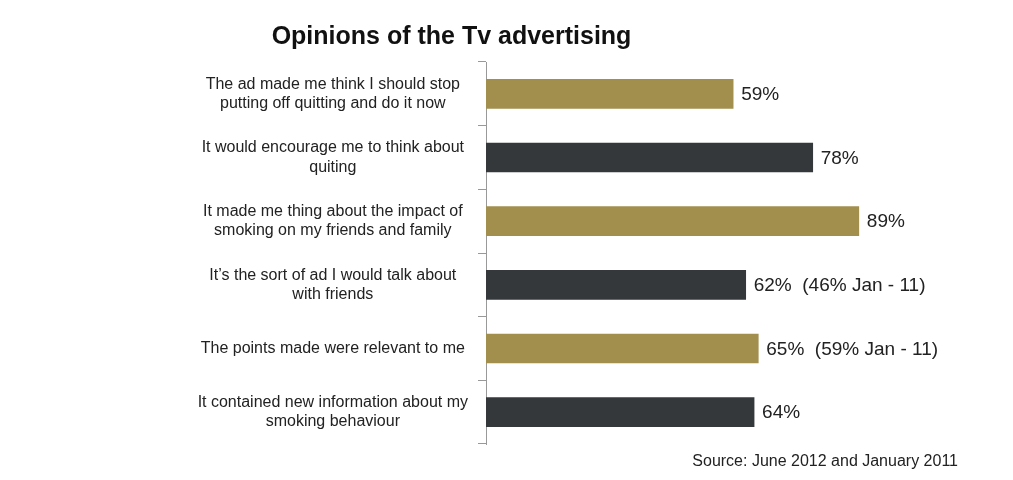 This screenshot has width=1013, height=480. I want to click on y-tick-label: It would encourage me to think about quiting, so click(333, 156).